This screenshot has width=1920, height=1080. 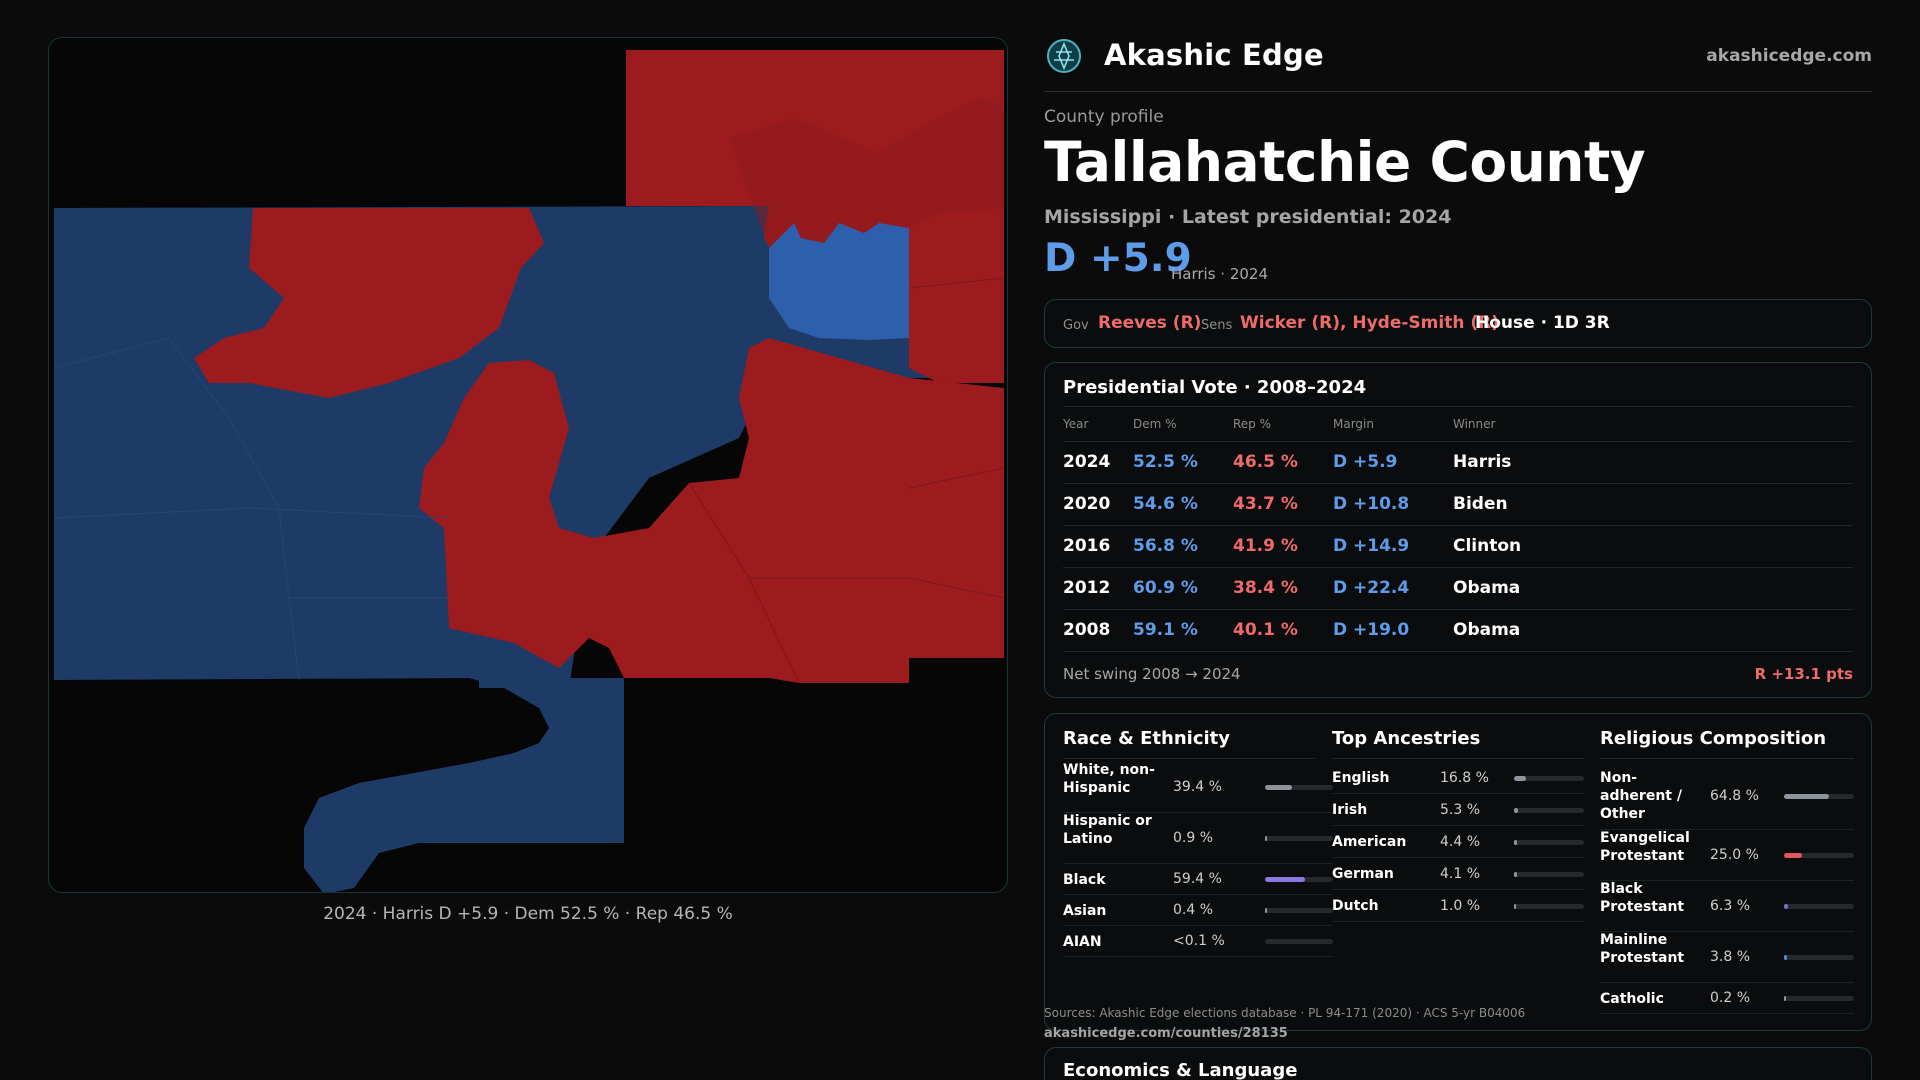 I want to click on list-item: Irish 5.3 %, so click(x=1458, y=810).